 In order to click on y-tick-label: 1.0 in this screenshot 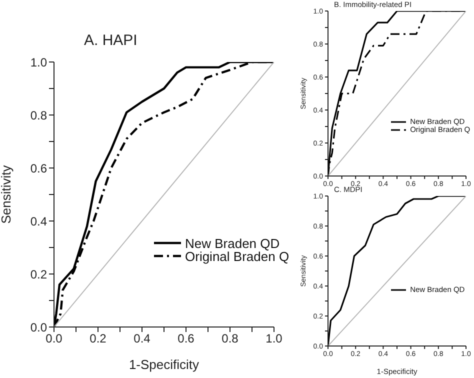, I will do `click(39, 62)`.